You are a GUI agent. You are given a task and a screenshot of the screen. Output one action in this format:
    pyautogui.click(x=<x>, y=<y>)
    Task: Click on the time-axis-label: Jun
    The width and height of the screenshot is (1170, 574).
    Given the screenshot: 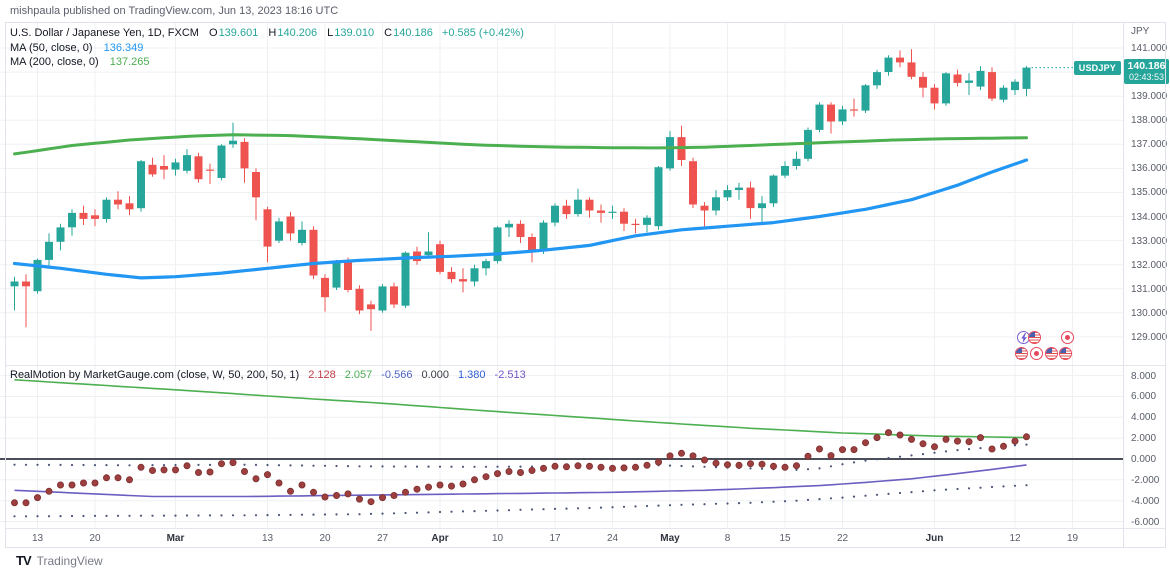 What is the action you would take?
    pyautogui.click(x=934, y=538)
    